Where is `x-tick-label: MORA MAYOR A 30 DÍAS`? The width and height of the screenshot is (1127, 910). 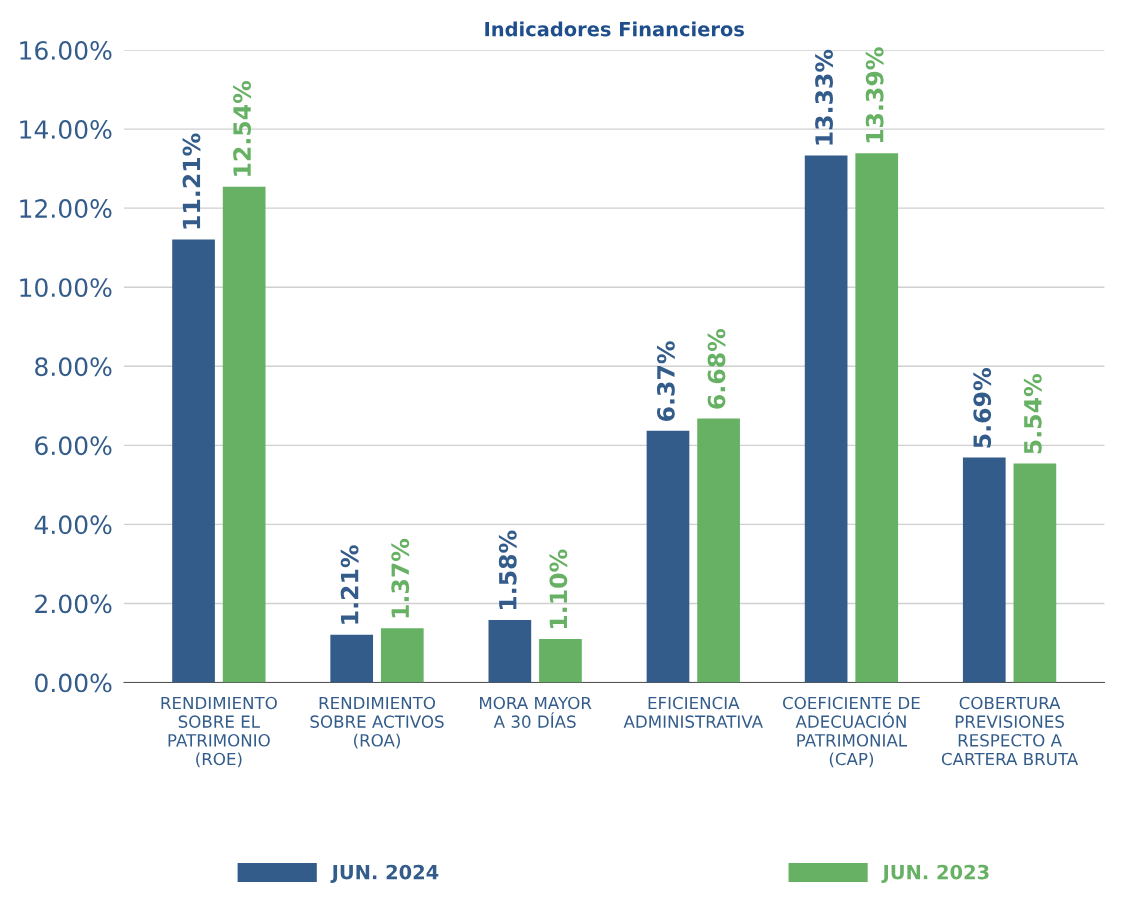
x-tick-label: MORA MAYOR A 30 DÍAS is located at coordinates (536, 712).